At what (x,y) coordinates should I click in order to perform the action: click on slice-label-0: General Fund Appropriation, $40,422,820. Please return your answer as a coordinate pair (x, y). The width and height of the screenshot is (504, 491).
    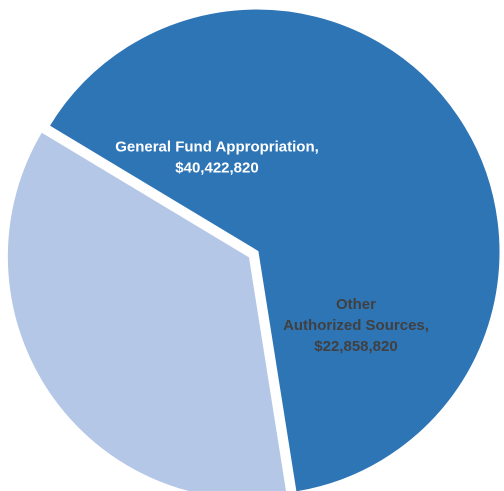
    Looking at the image, I should click on (217, 158).